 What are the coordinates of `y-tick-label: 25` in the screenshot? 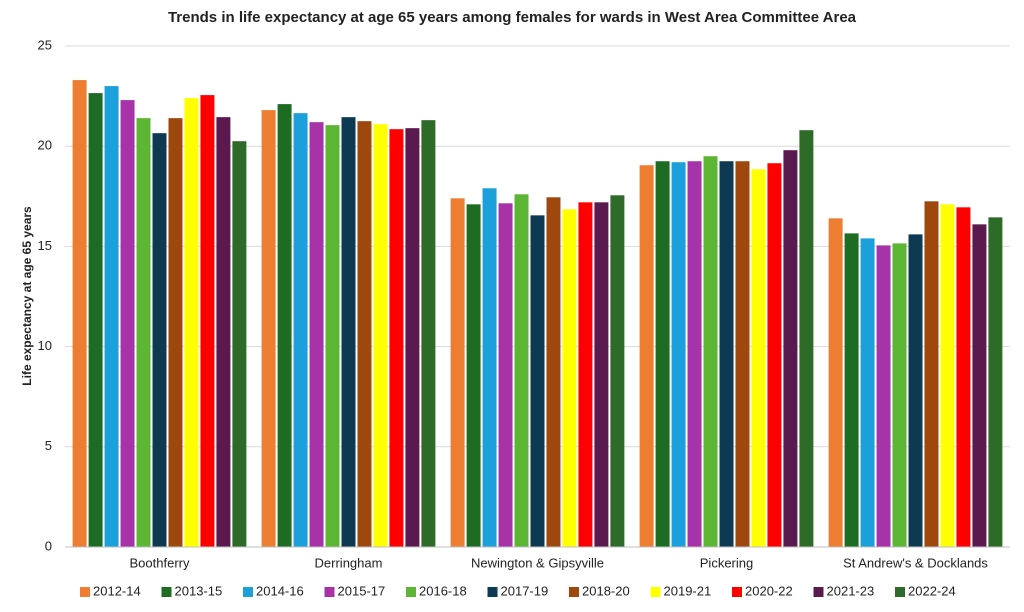 It's located at (45, 44).